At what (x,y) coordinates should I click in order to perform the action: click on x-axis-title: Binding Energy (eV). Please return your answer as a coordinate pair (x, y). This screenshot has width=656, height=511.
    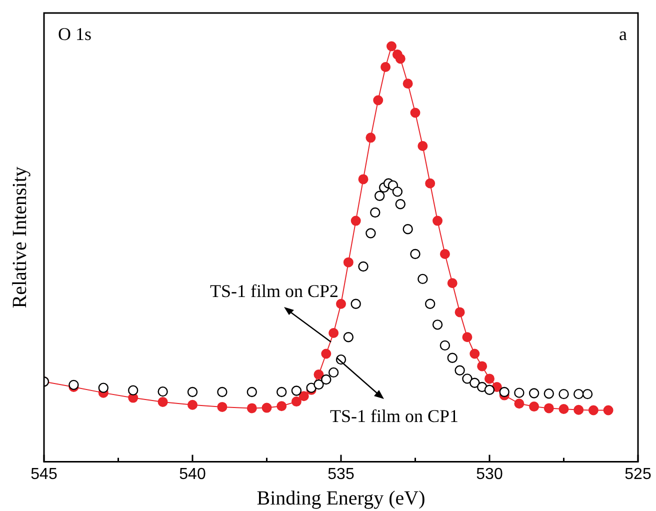
    Looking at the image, I should click on (341, 498).